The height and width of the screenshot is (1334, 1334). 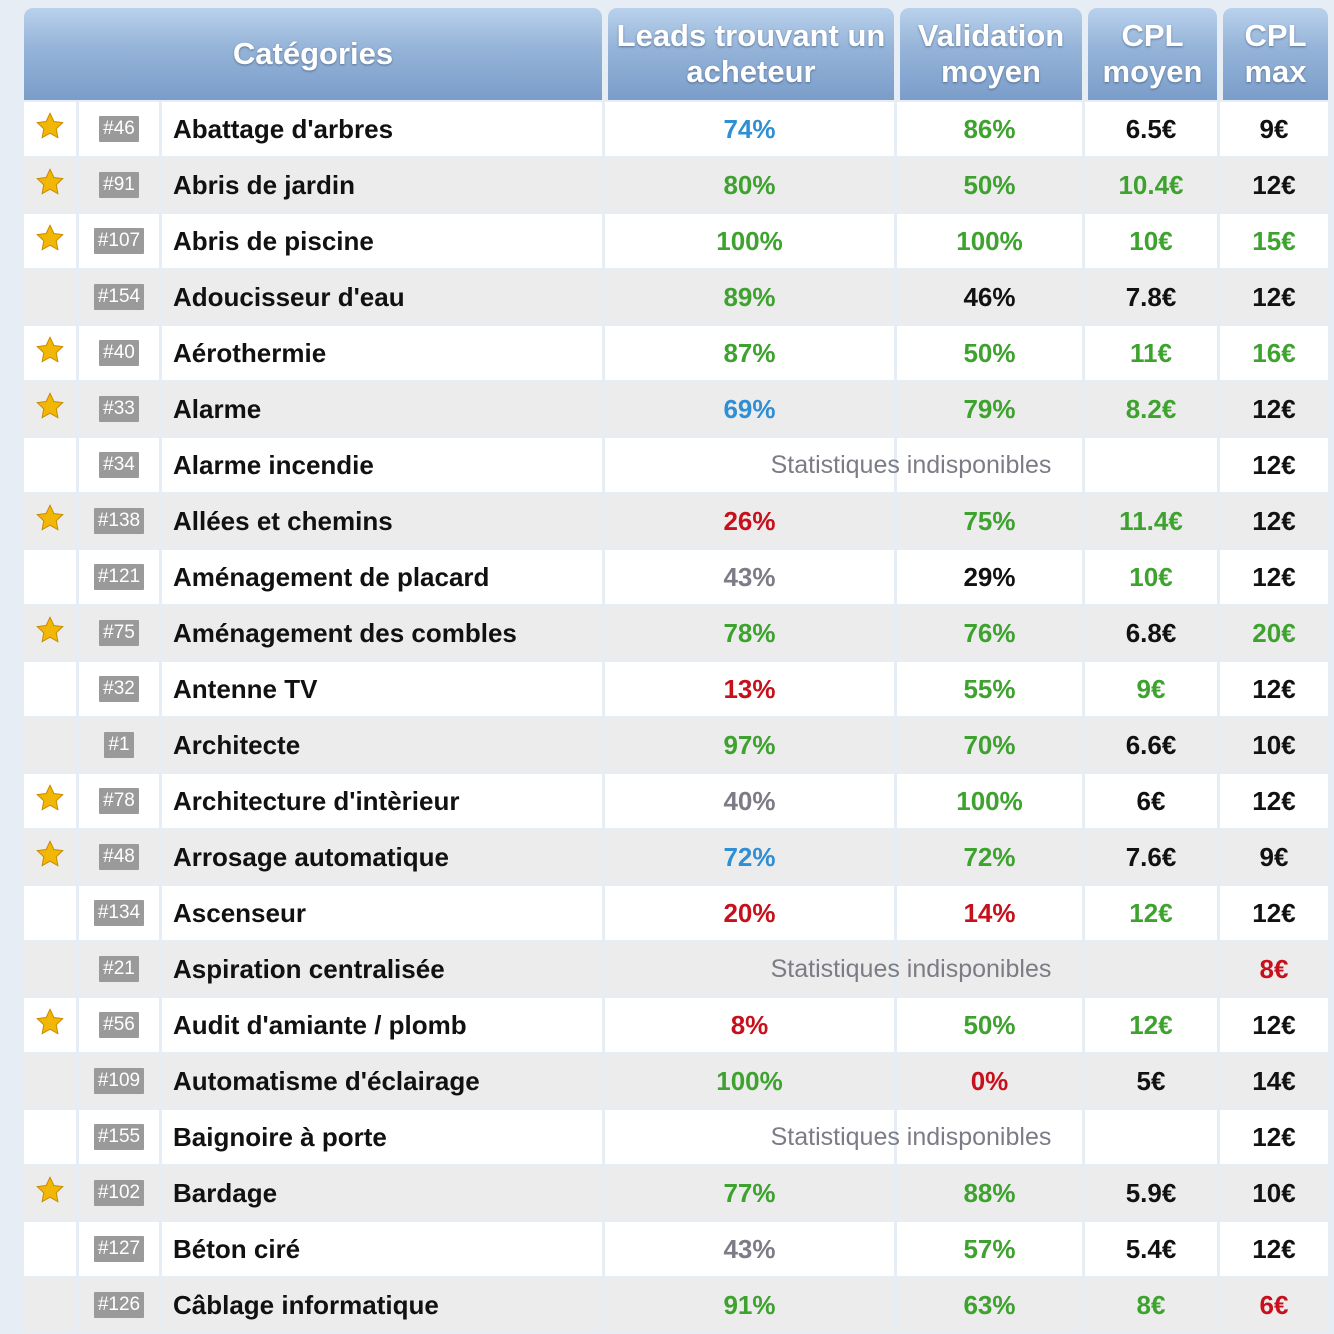 I want to click on table-row: #154 Adoucisseur d'eau 89% 46% 7.8€ 12€, so click(x=676, y=298).